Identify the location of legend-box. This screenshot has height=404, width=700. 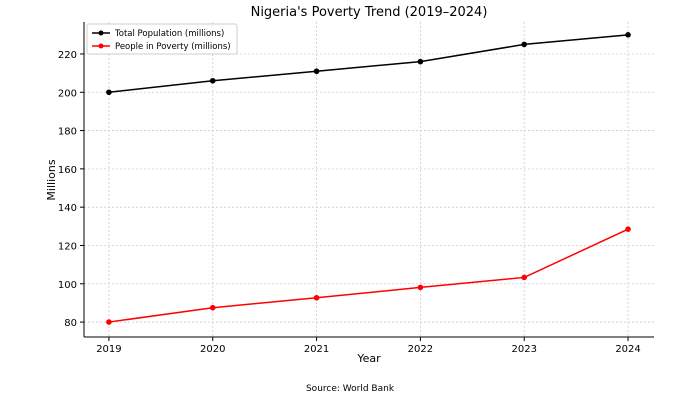
(162, 39).